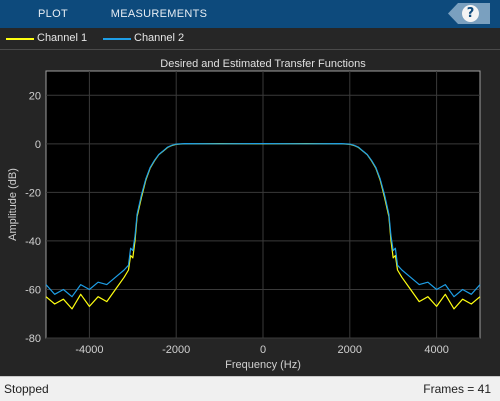 The height and width of the screenshot is (401, 500). I want to click on legend-item-channel-1: Channel 1, so click(62, 38).